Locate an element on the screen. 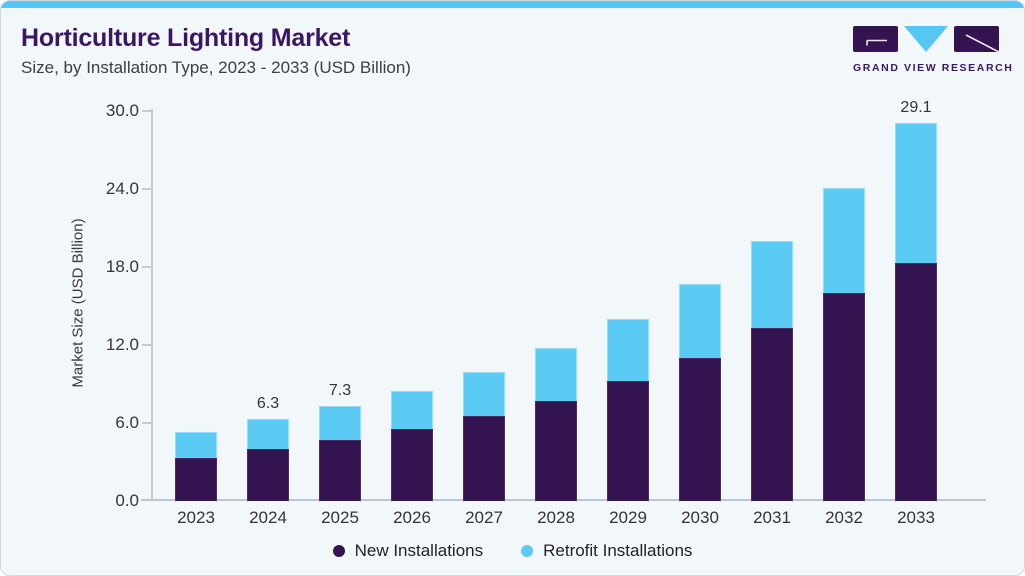 This screenshot has height=576, width=1025. bar-segment-retrofit-2027 is located at coordinates (484, 394).